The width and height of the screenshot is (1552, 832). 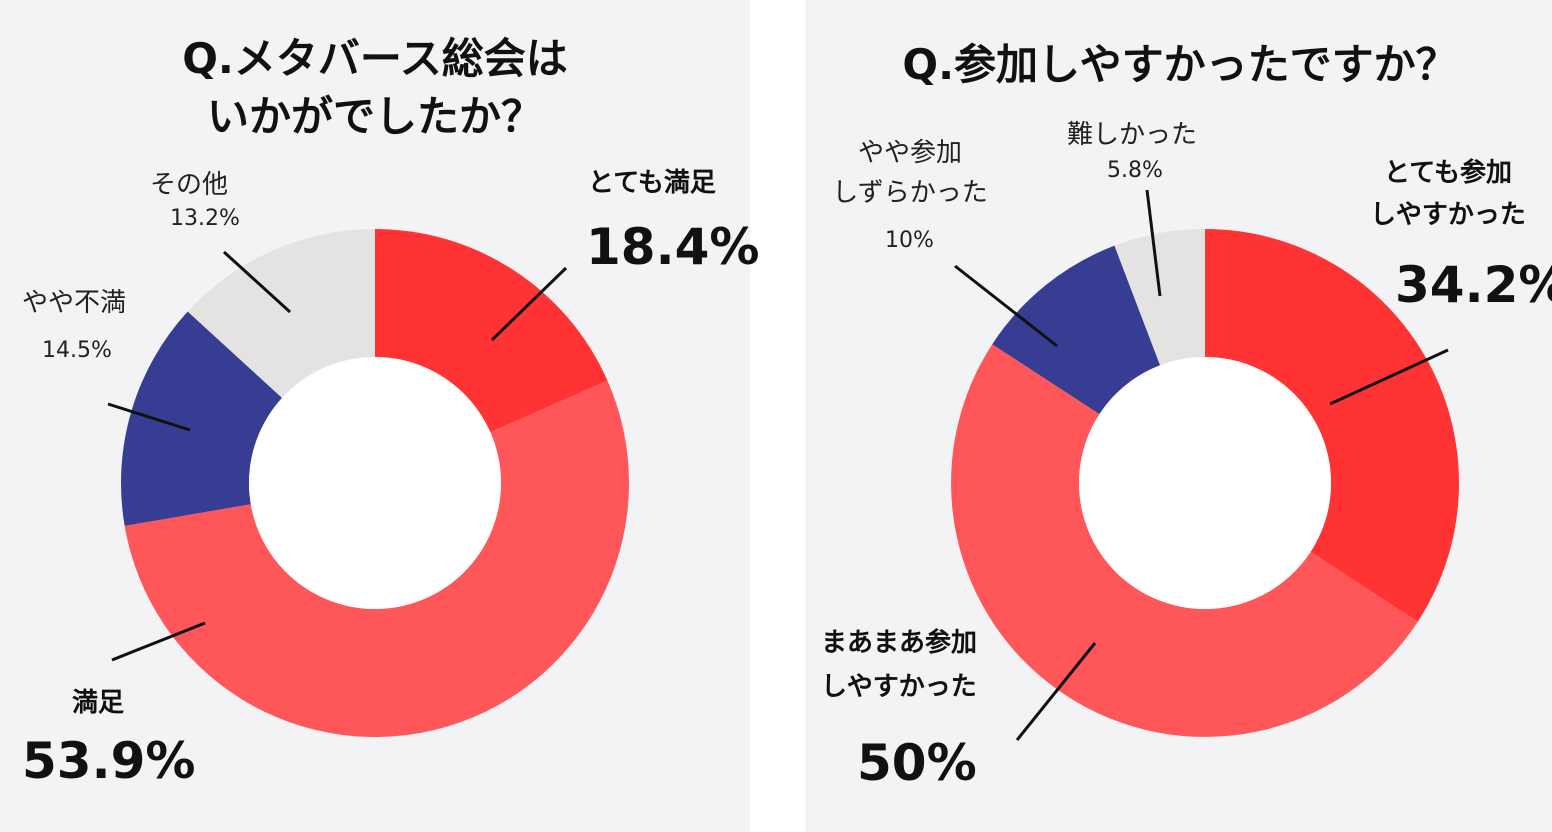 What do you see at coordinates (1448, 215) in the screenshot?
I see `slice-label-very-easy-line-2: しやすかった` at bounding box center [1448, 215].